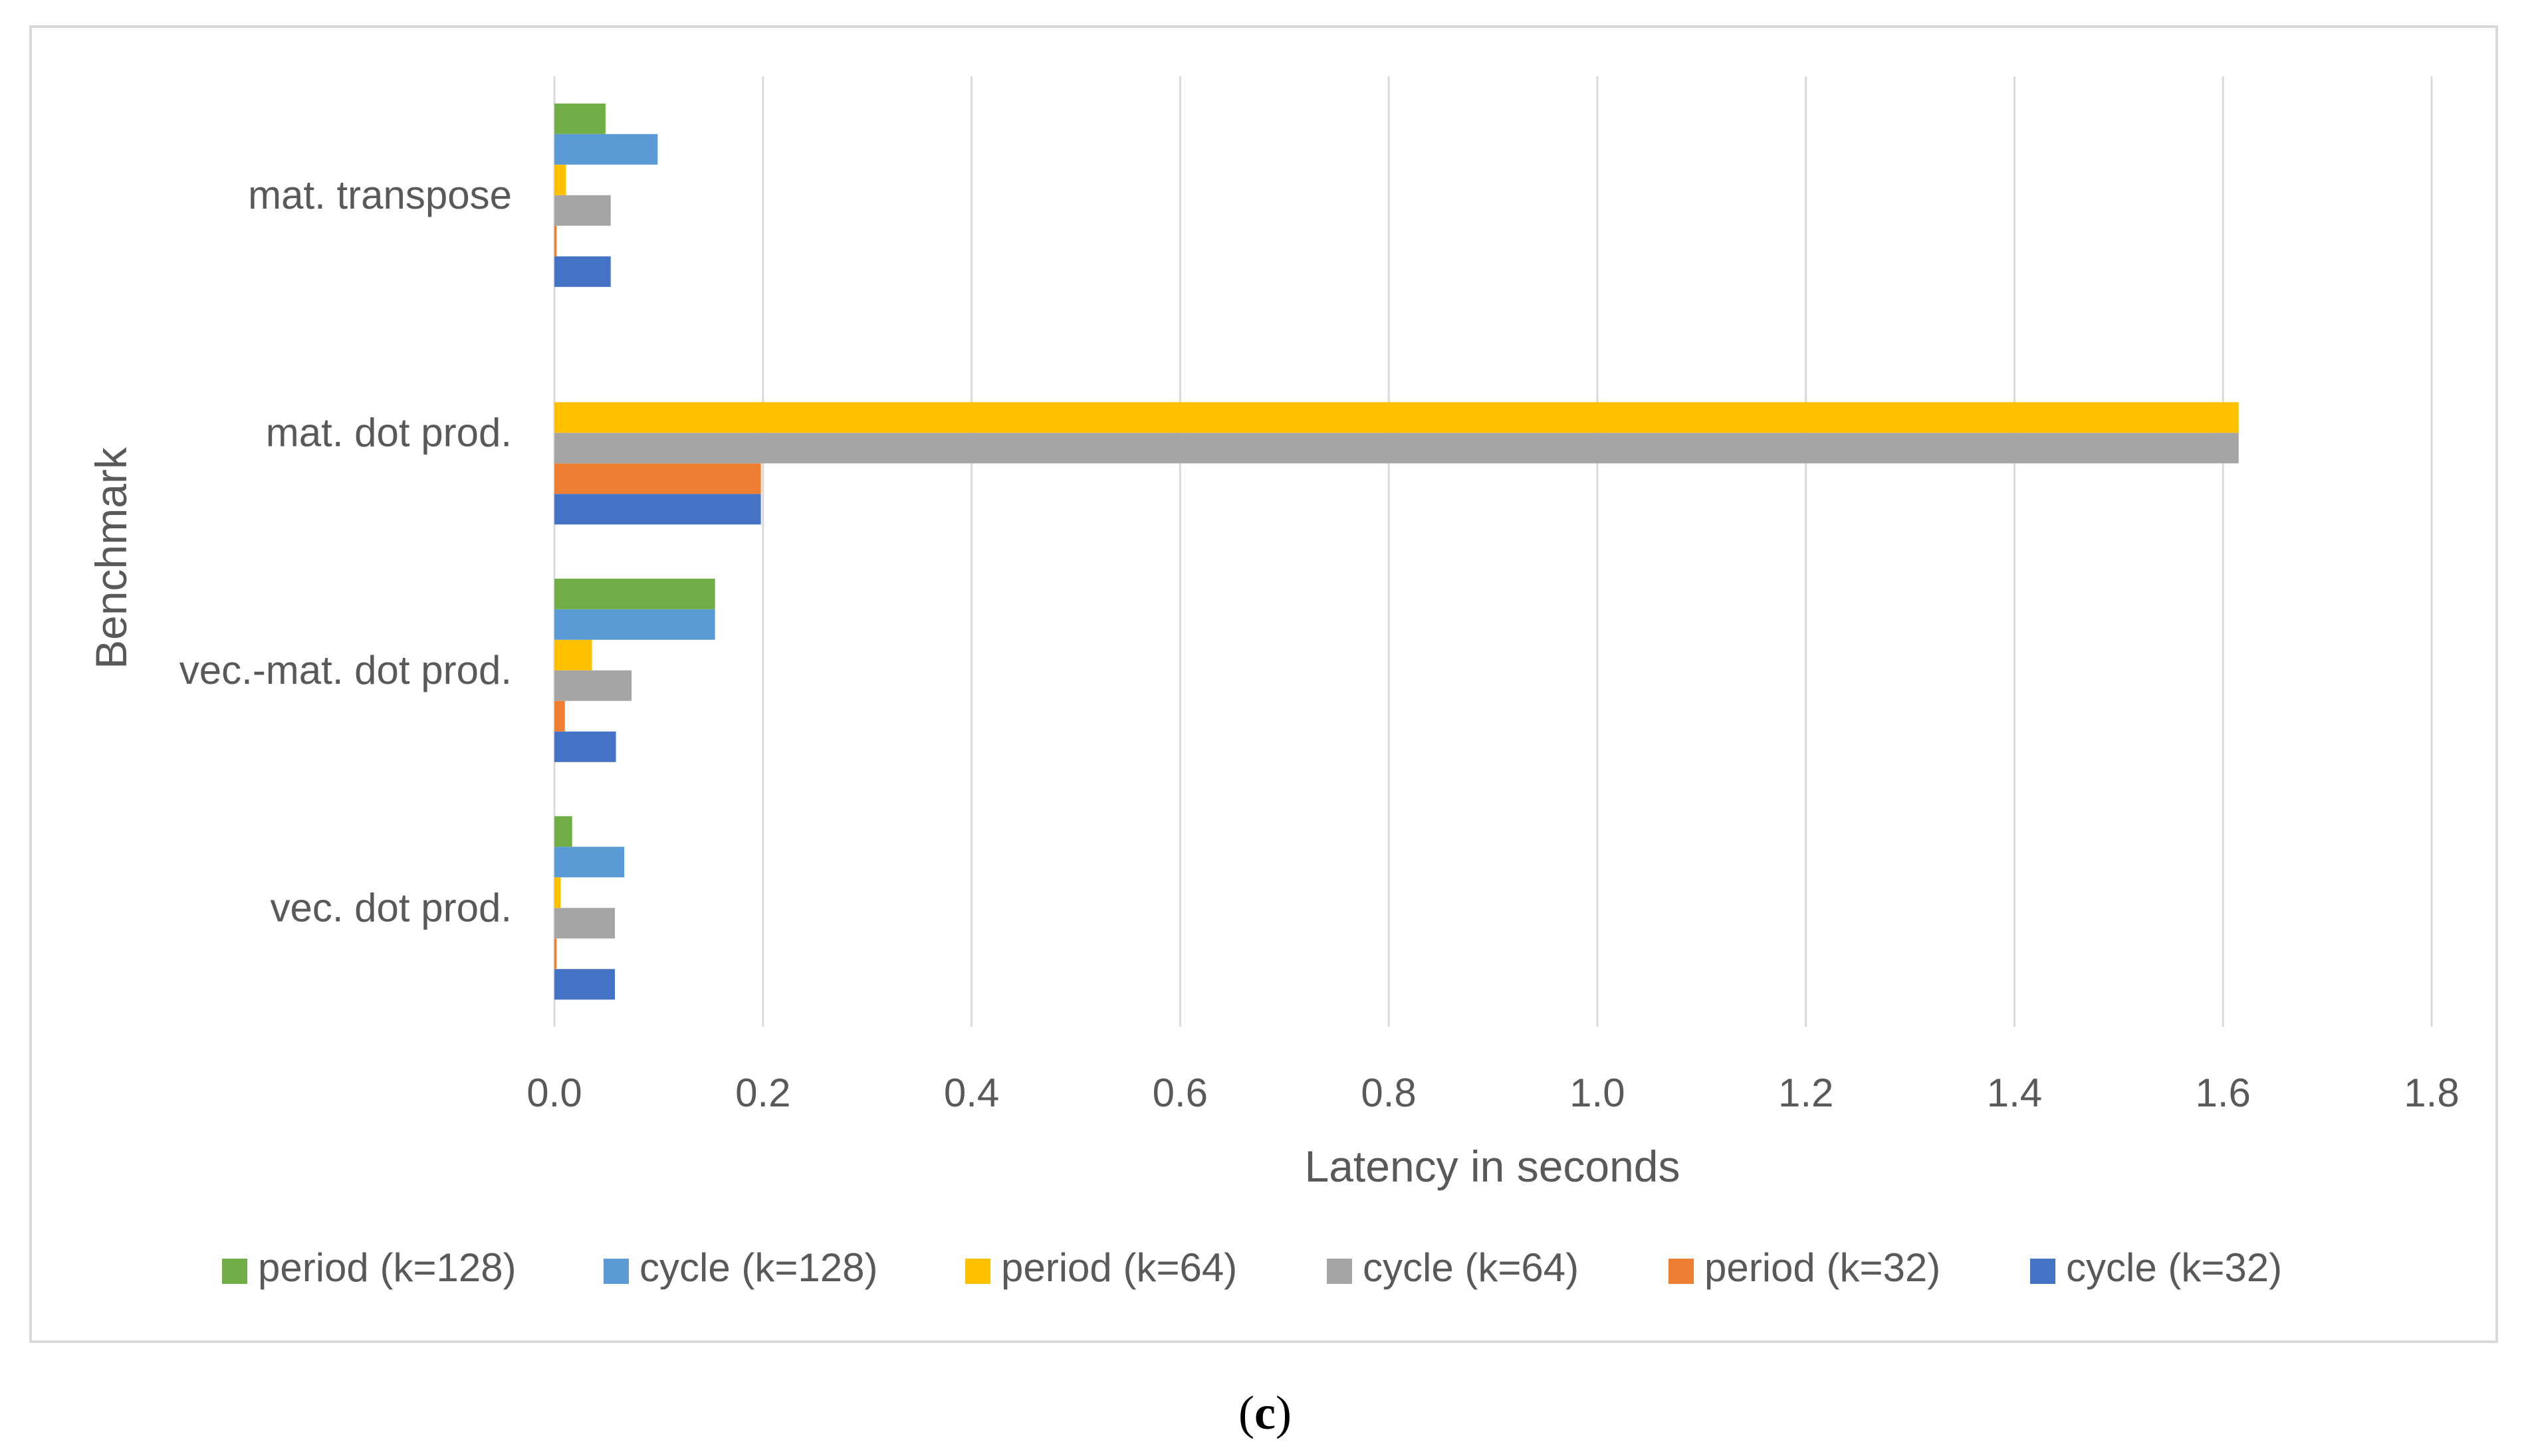 The image size is (2530, 1456). I want to click on x-tick-label-1-8: 1.8, so click(2431, 1093).